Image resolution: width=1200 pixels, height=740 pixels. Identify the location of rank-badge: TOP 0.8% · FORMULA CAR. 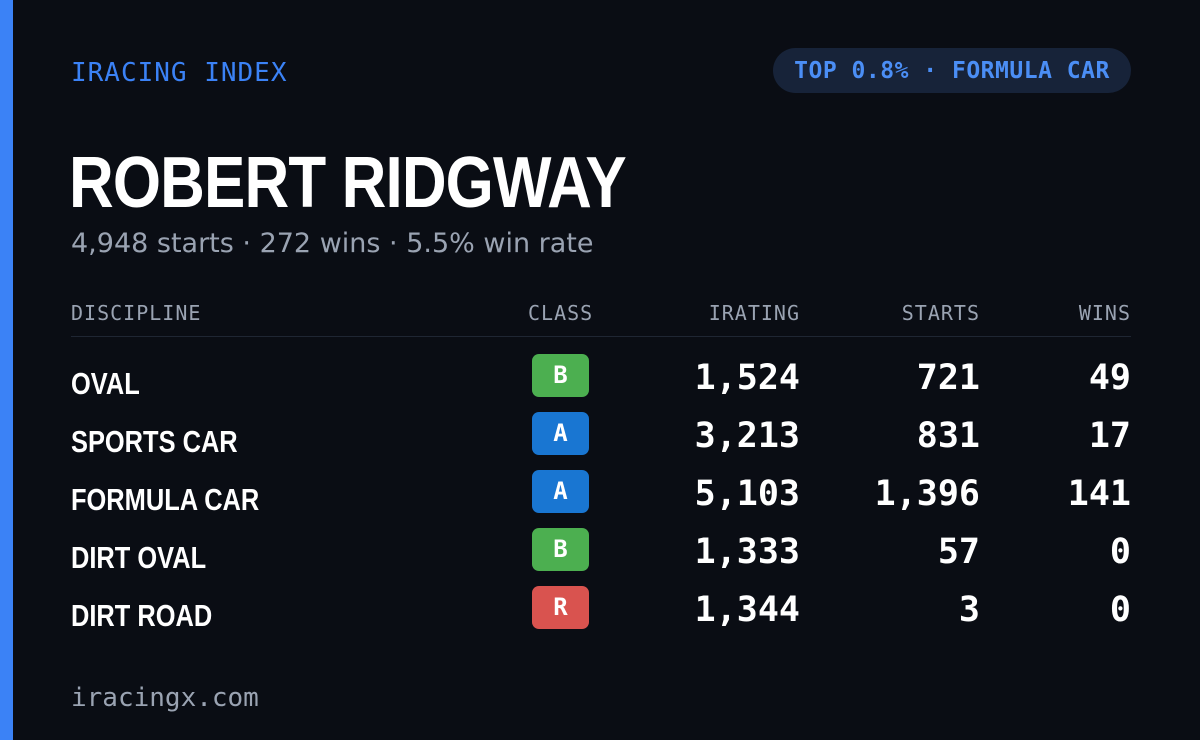
(952, 70).